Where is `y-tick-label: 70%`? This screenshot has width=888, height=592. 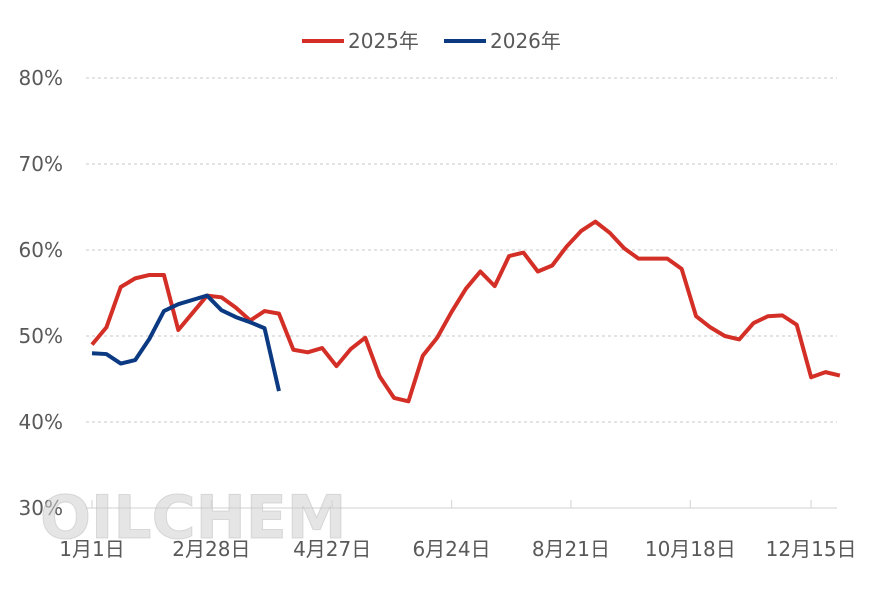 y-tick-label: 70% is located at coordinates (41, 164).